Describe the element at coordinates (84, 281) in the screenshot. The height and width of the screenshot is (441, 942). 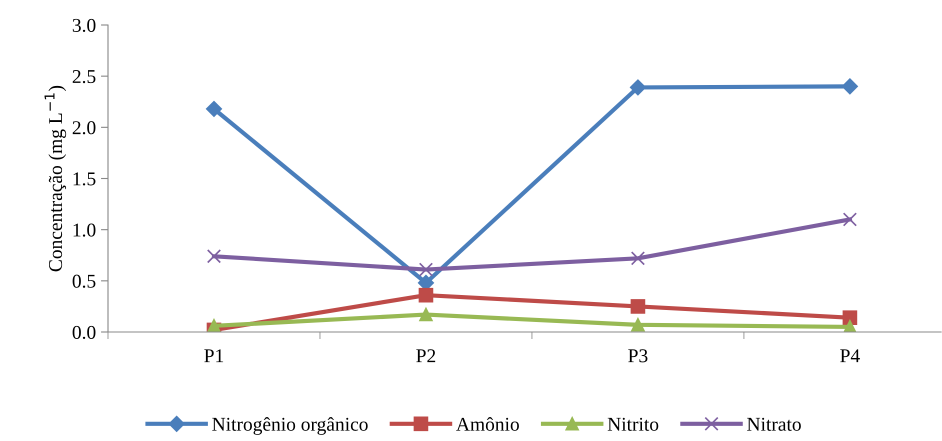
I see `y-tick-label: 0.5` at that location.